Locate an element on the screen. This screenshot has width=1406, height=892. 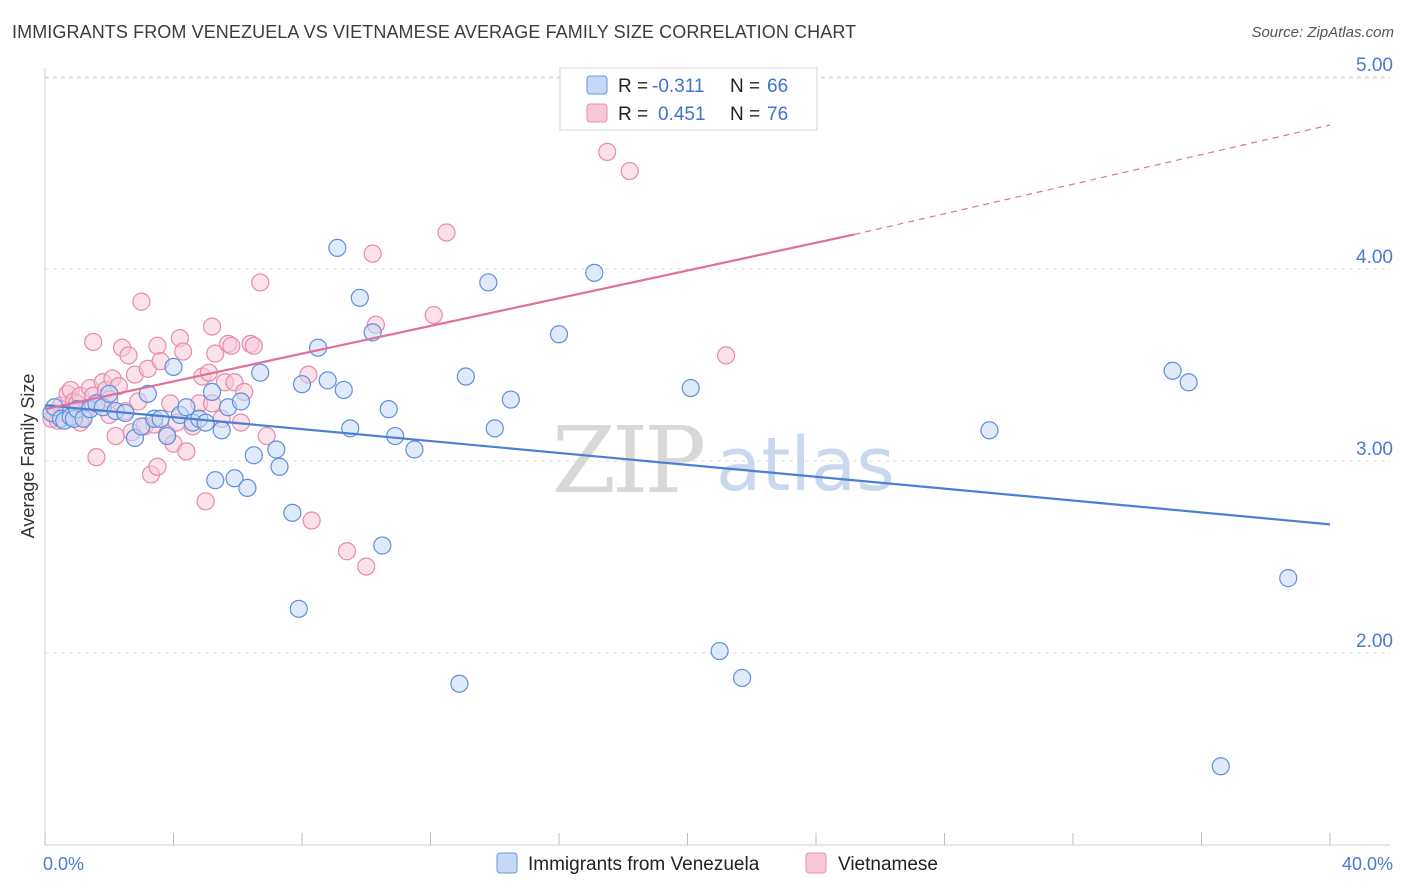
source-credit: Source: ZipAtlas.com is located at coordinates (1322, 32).